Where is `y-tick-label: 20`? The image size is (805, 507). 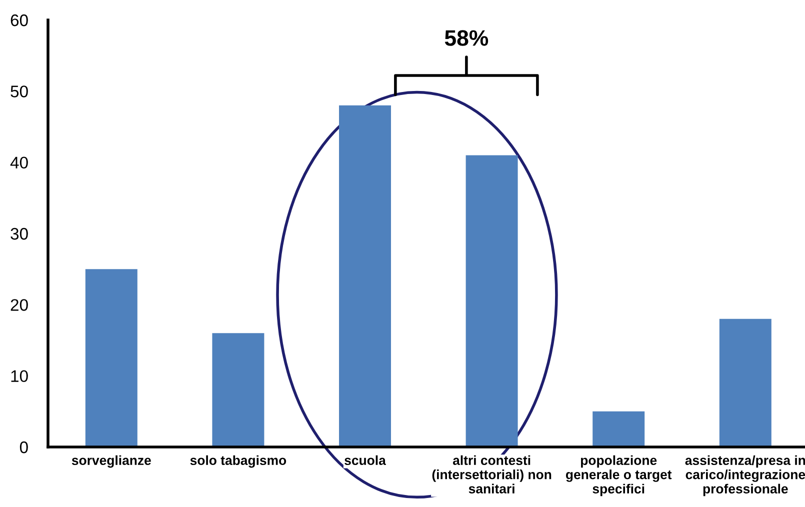
y-tick-label: 20 is located at coordinates (19, 305).